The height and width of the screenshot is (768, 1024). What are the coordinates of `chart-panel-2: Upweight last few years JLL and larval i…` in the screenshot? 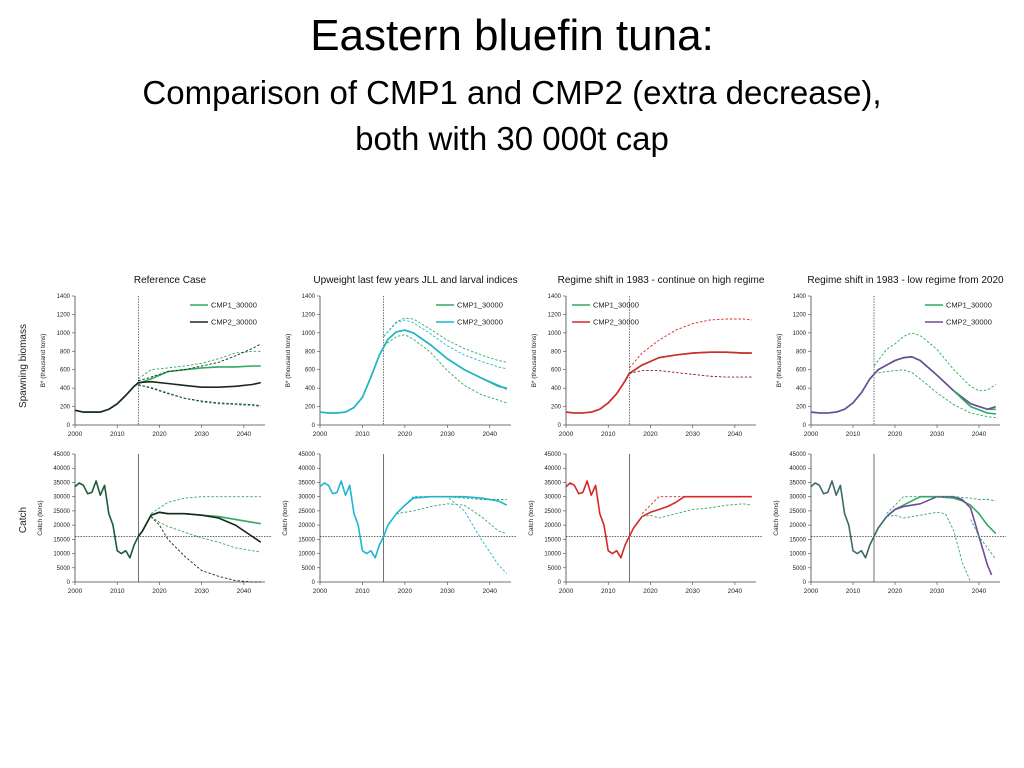 It's located at (401, 356).